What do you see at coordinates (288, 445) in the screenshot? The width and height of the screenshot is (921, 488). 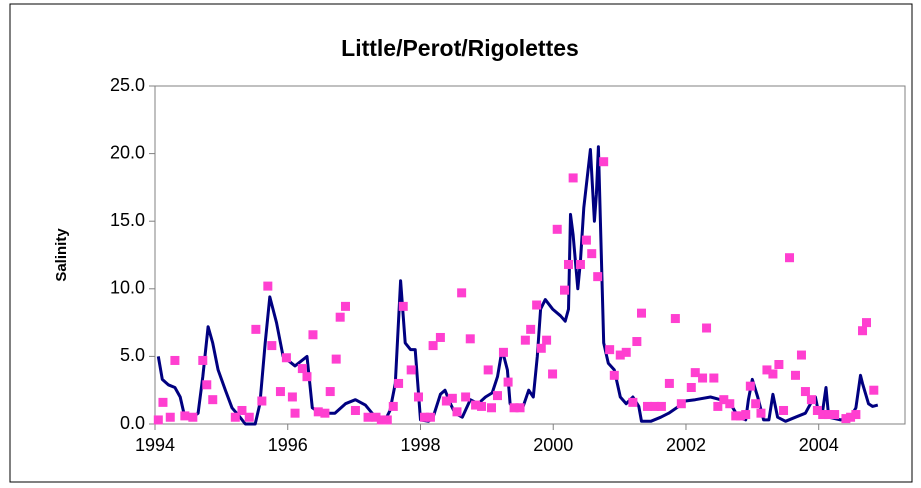 I see `x-tick-label: 1996` at bounding box center [288, 445].